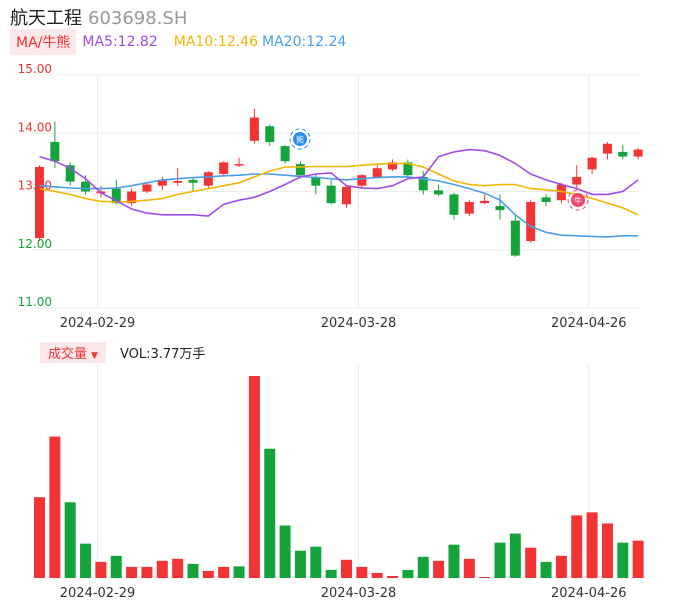 This screenshot has width=686, height=606. What do you see at coordinates (178, 42) in the screenshot?
I see `ma-legend: MA/牛熊 MA5:12.82 MA10:12.46 MA20:12.24` at bounding box center [178, 42].